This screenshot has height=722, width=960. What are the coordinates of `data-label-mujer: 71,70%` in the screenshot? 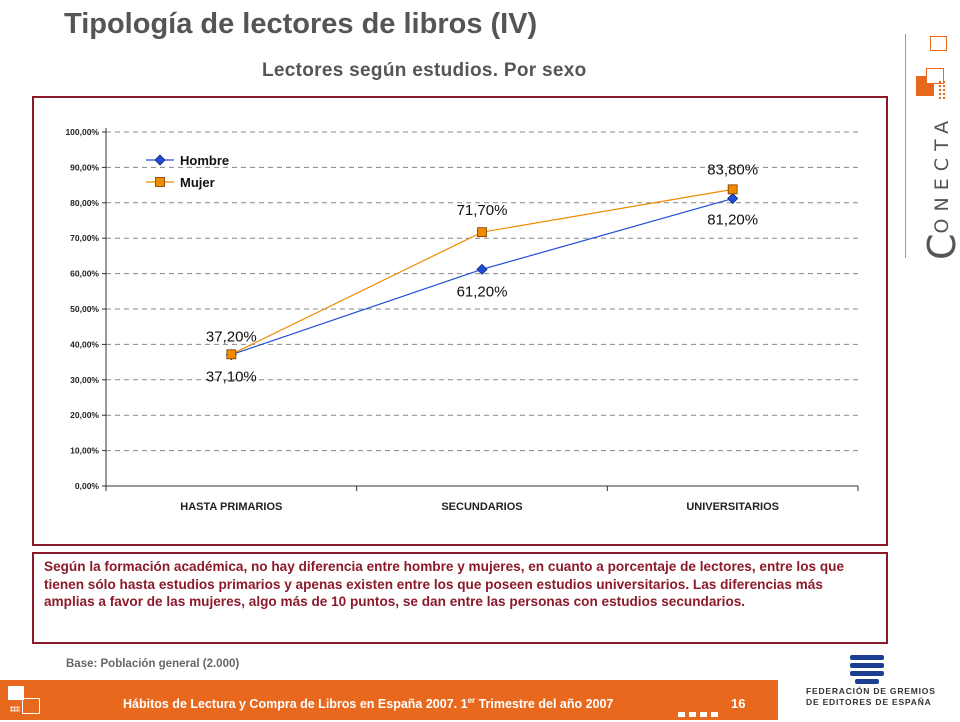 It's located at (482, 210).